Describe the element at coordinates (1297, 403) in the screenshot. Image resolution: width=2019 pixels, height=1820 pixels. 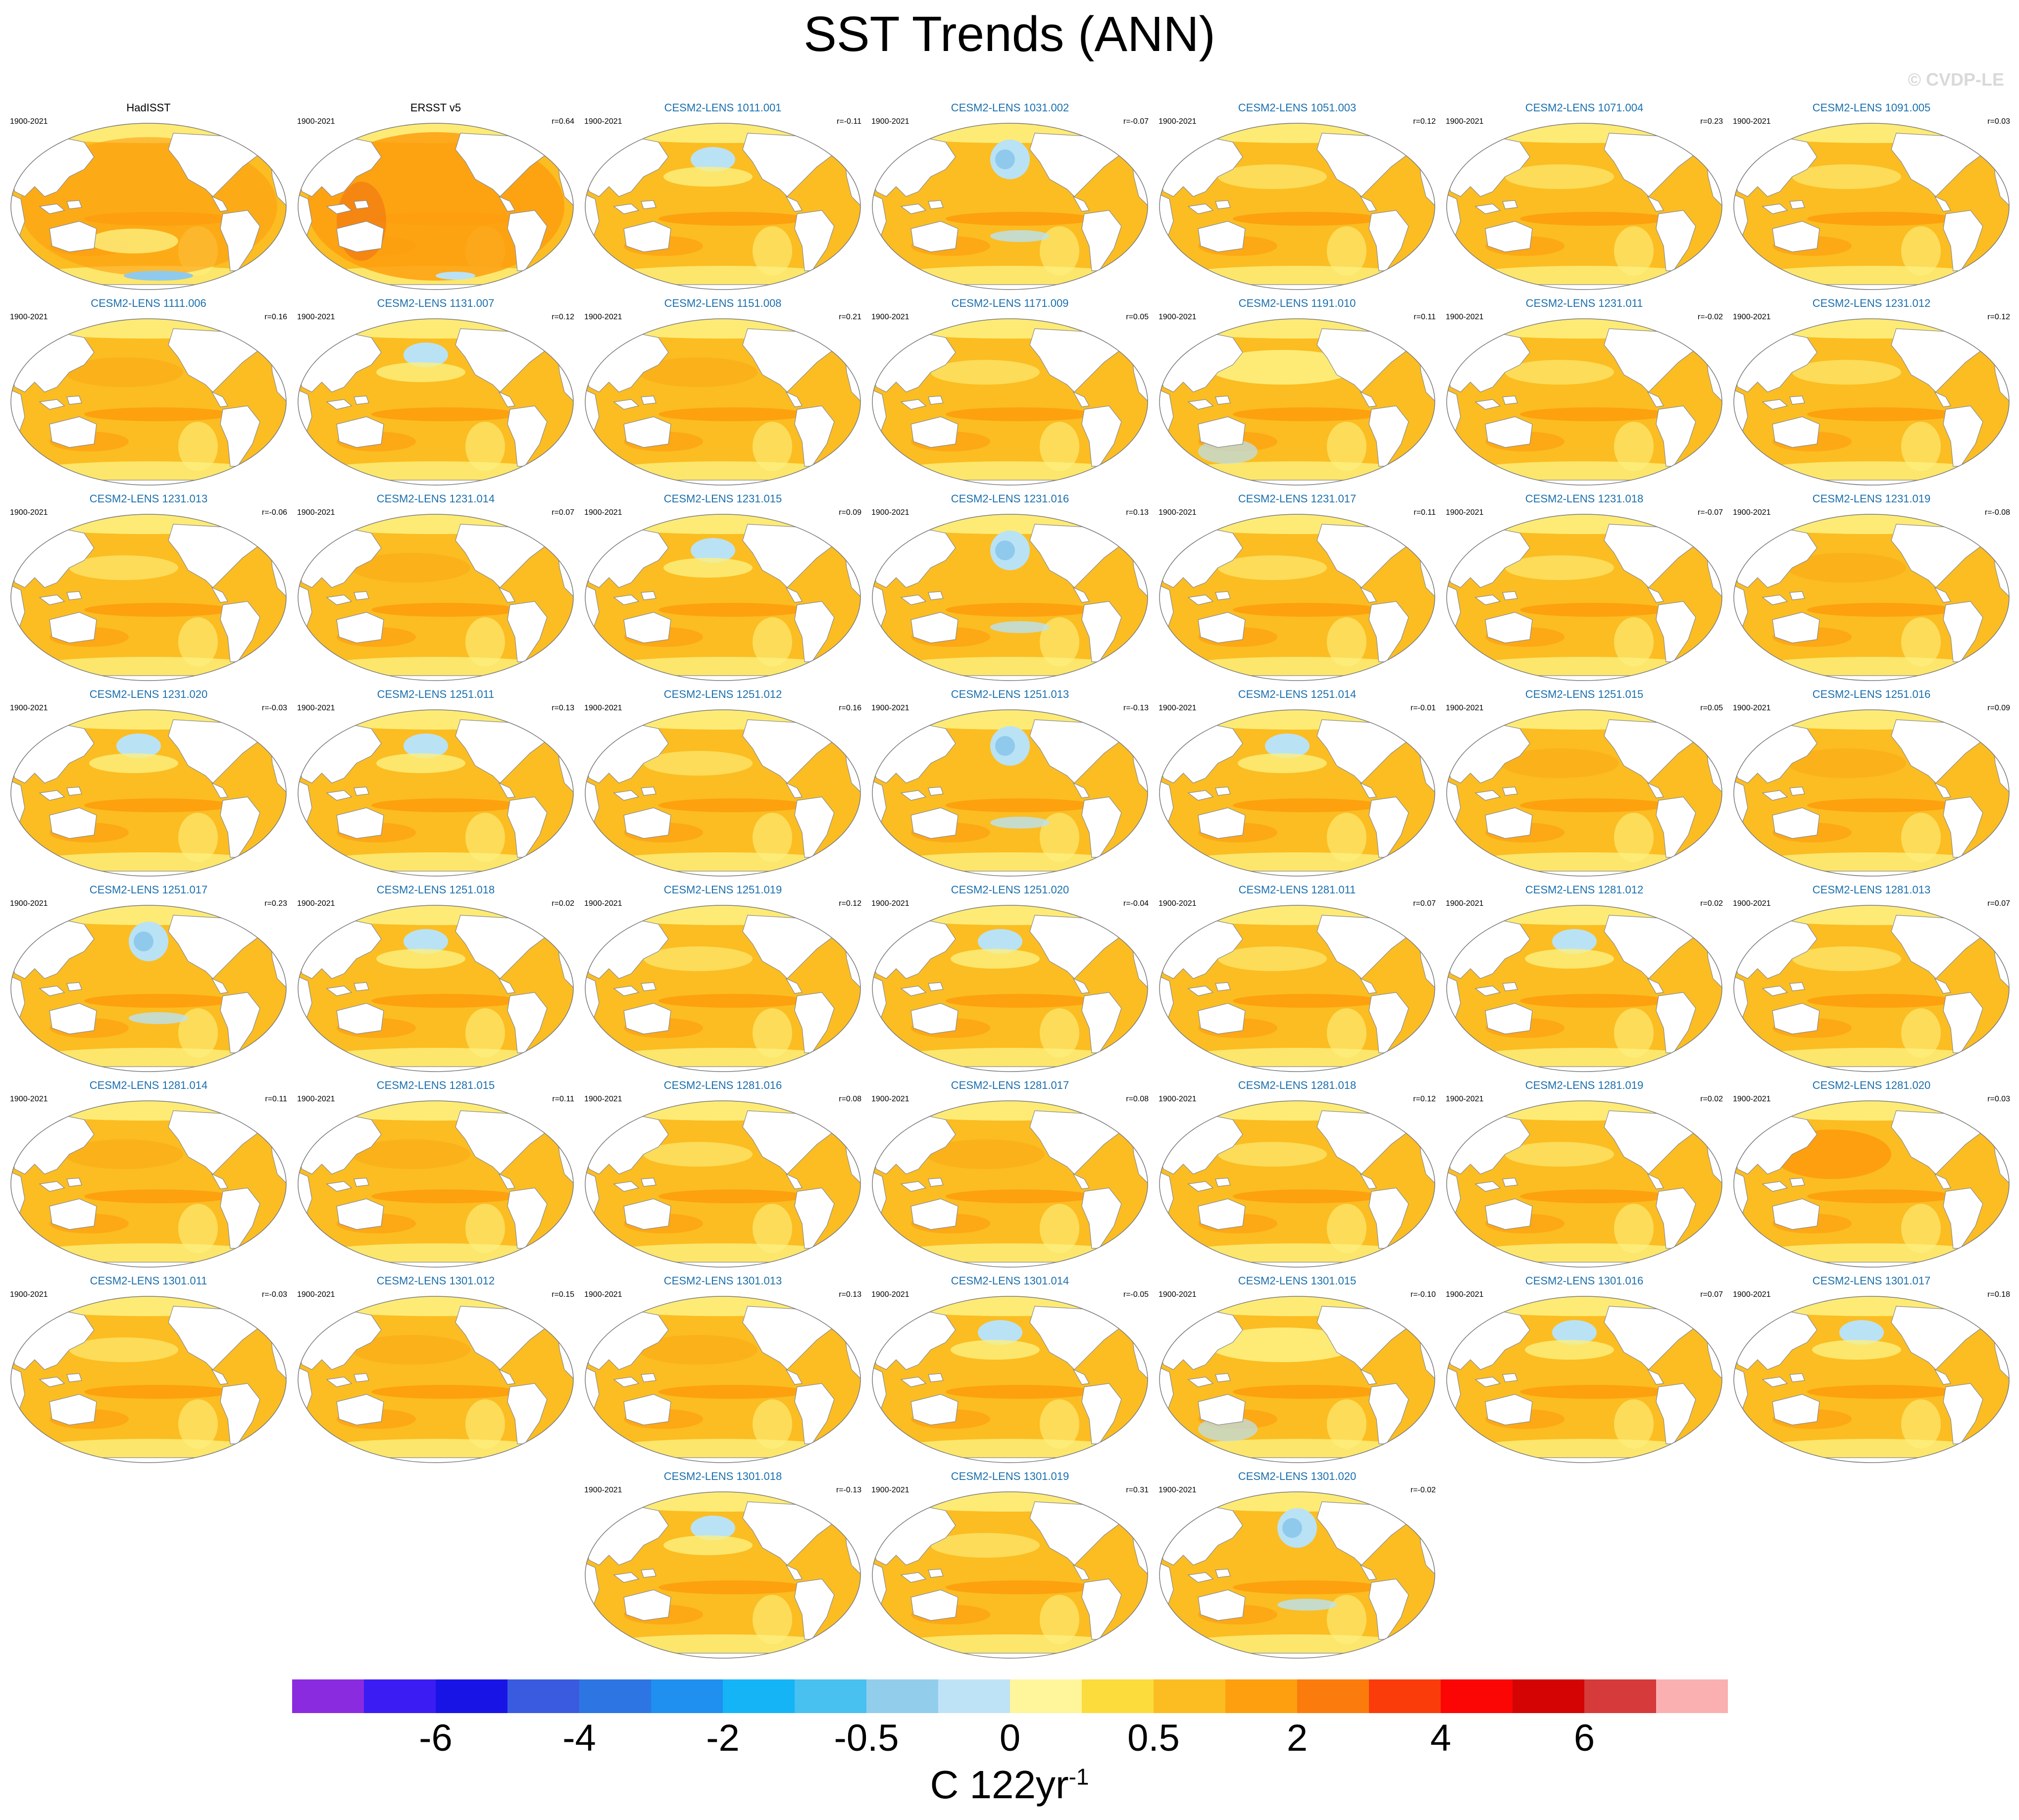
I see `land-mask` at that location.